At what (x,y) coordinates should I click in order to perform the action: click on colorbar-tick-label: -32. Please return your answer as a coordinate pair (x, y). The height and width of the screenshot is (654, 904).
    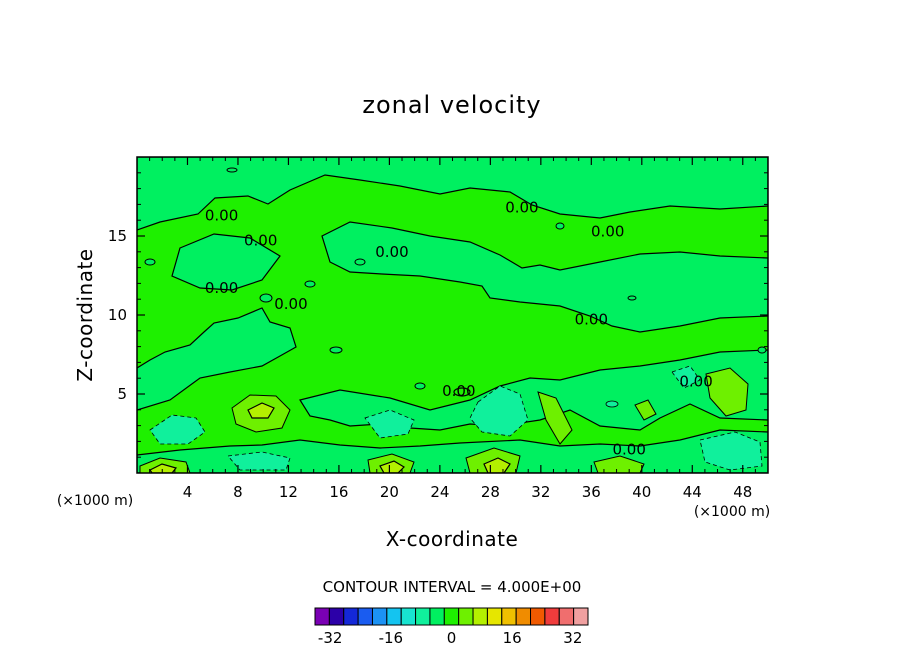
    Looking at the image, I should click on (330, 638).